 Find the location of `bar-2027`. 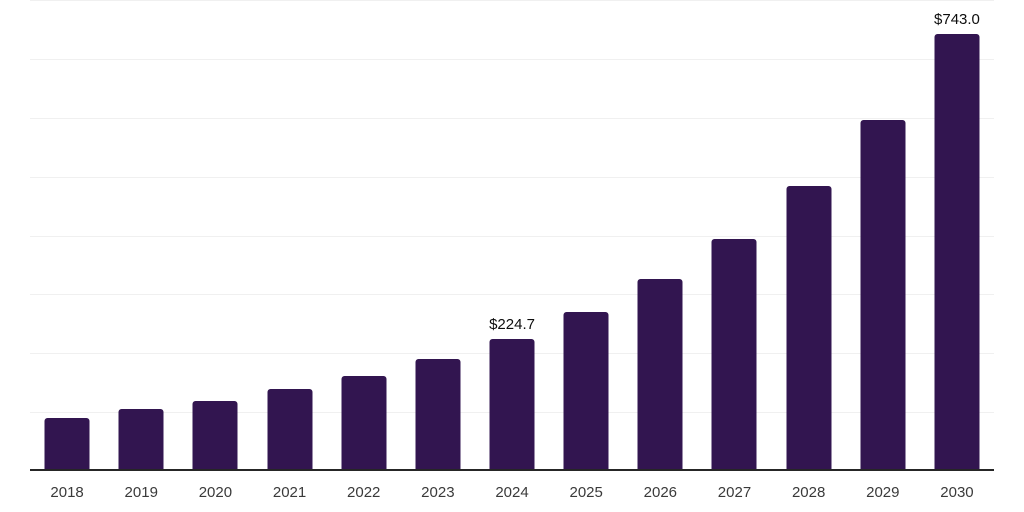

bar-2027 is located at coordinates (734, 354).